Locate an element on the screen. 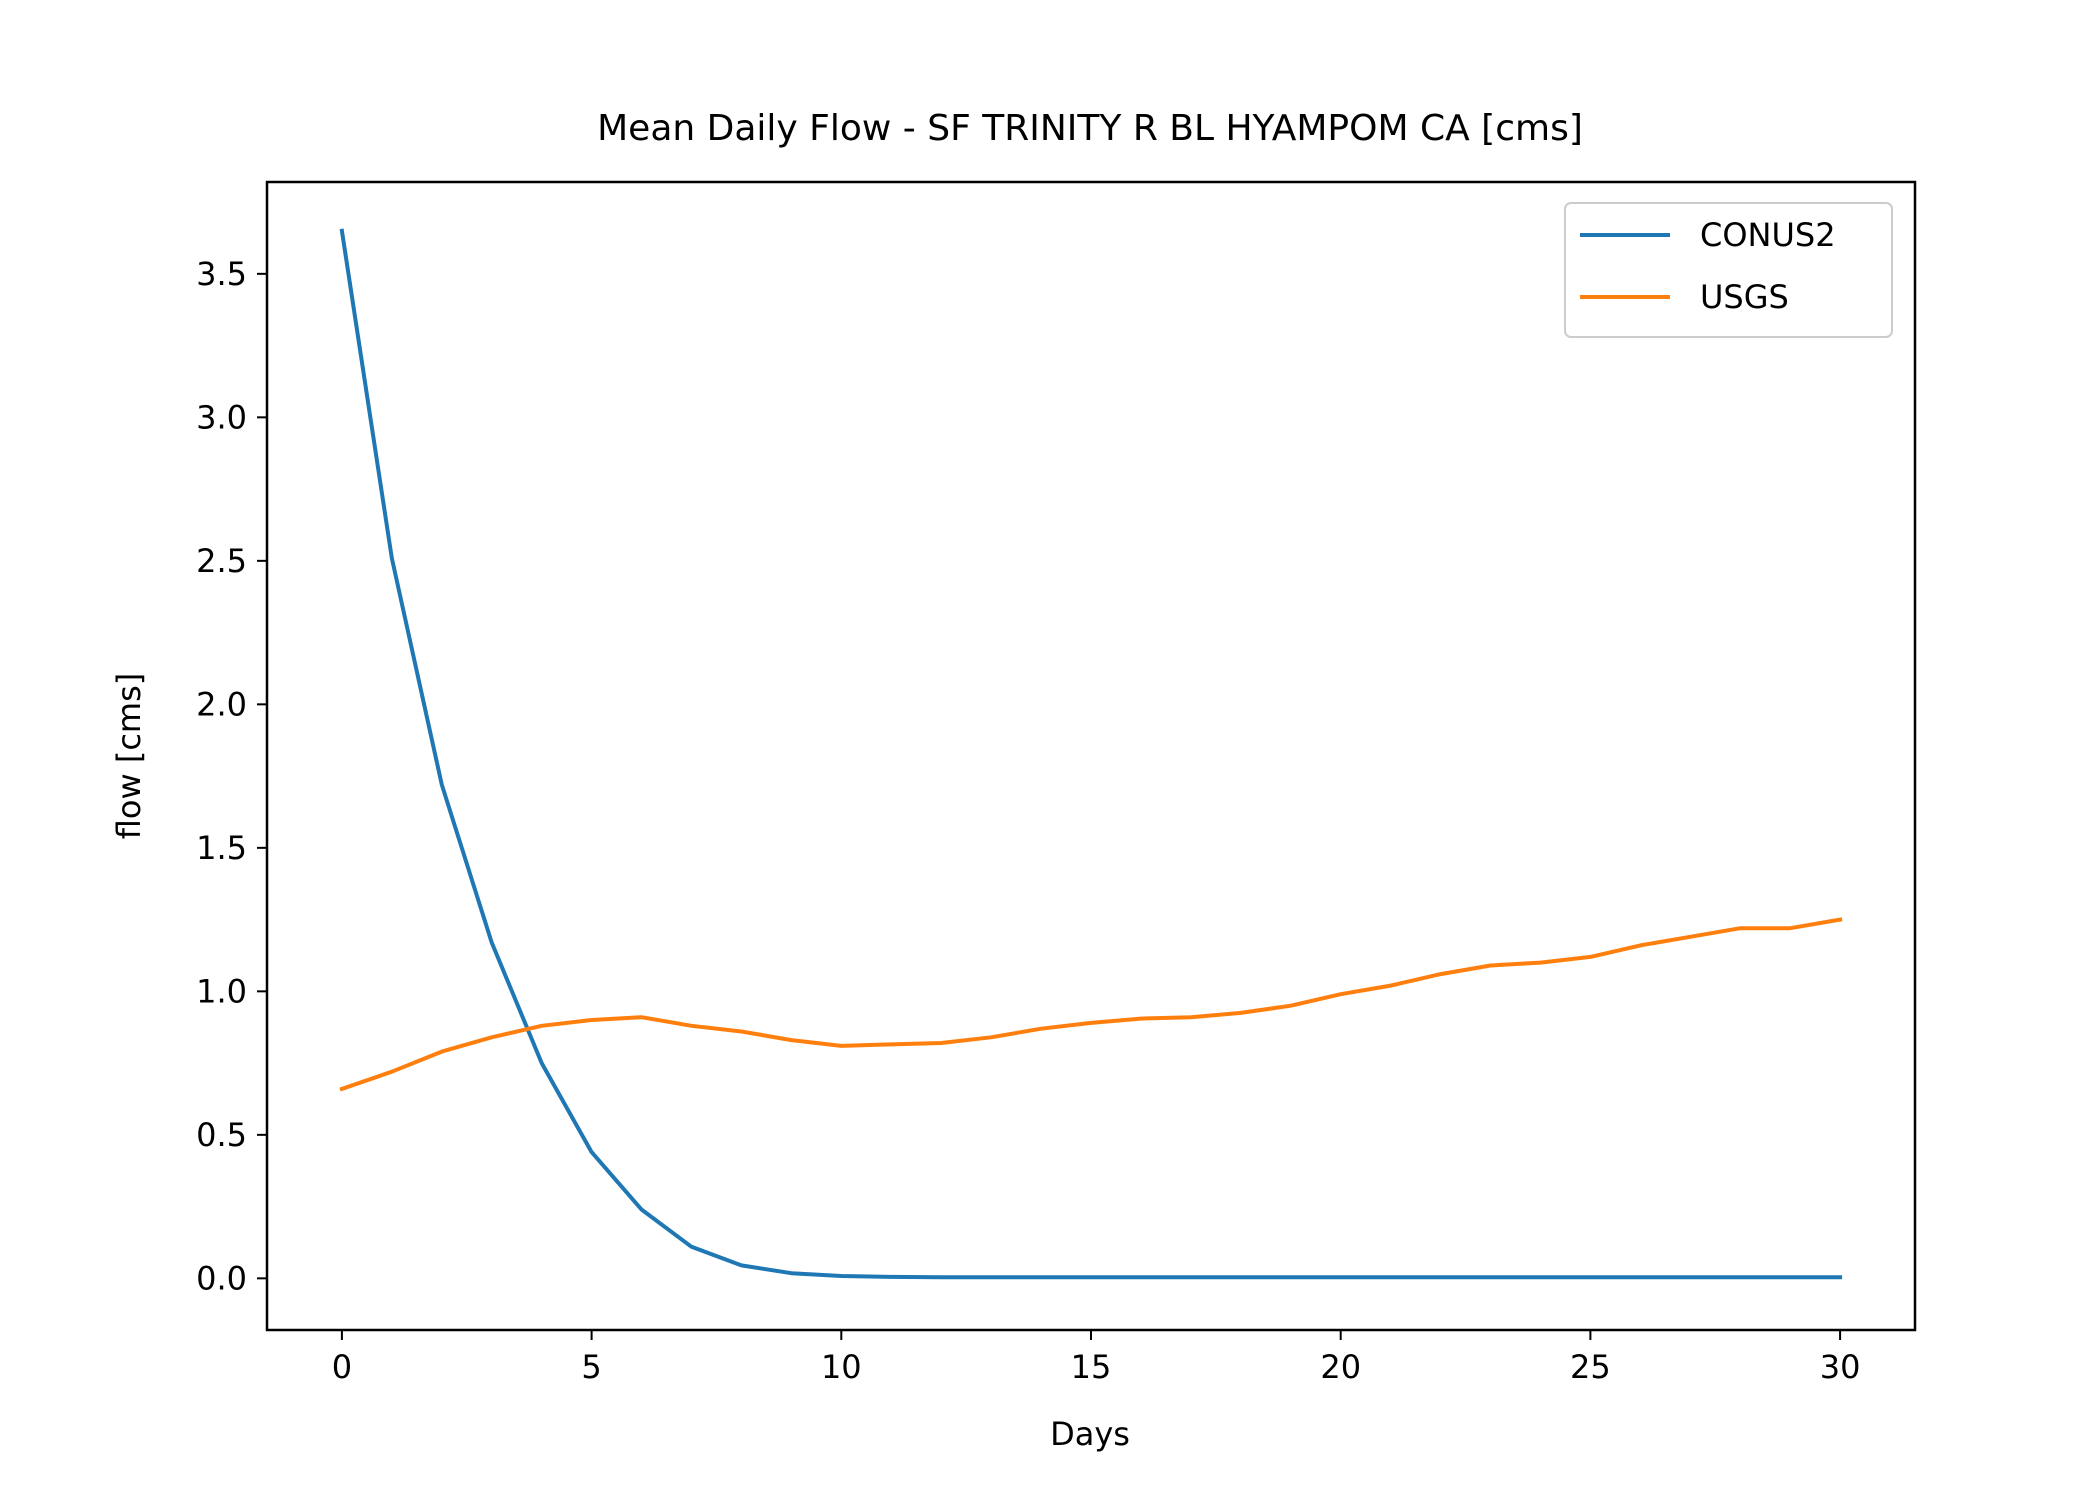  y-tick-label: 0.0 is located at coordinates (221, 1278).